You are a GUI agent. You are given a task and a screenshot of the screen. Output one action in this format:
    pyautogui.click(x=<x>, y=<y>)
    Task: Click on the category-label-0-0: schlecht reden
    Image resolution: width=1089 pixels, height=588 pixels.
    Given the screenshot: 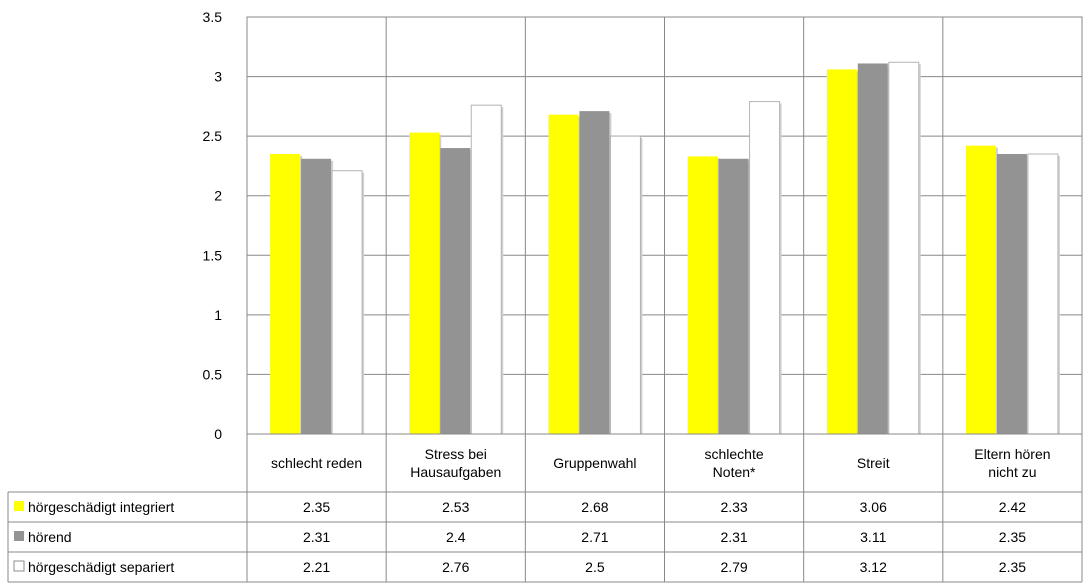 What is the action you would take?
    pyautogui.click(x=316, y=463)
    